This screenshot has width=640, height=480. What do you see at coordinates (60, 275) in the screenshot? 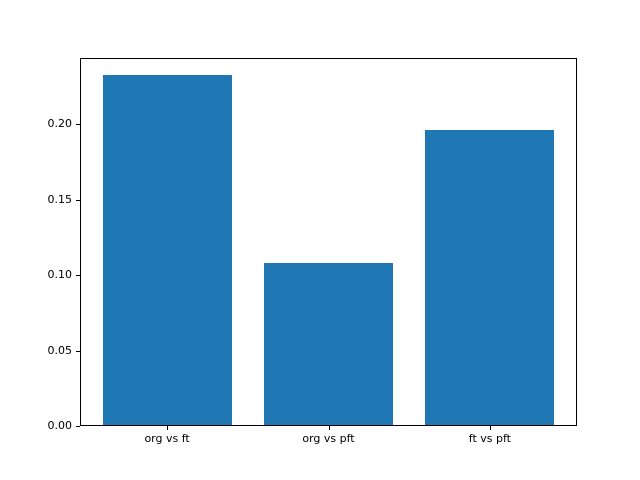
I see `y-tick-label: 0.10` at bounding box center [60, 275].